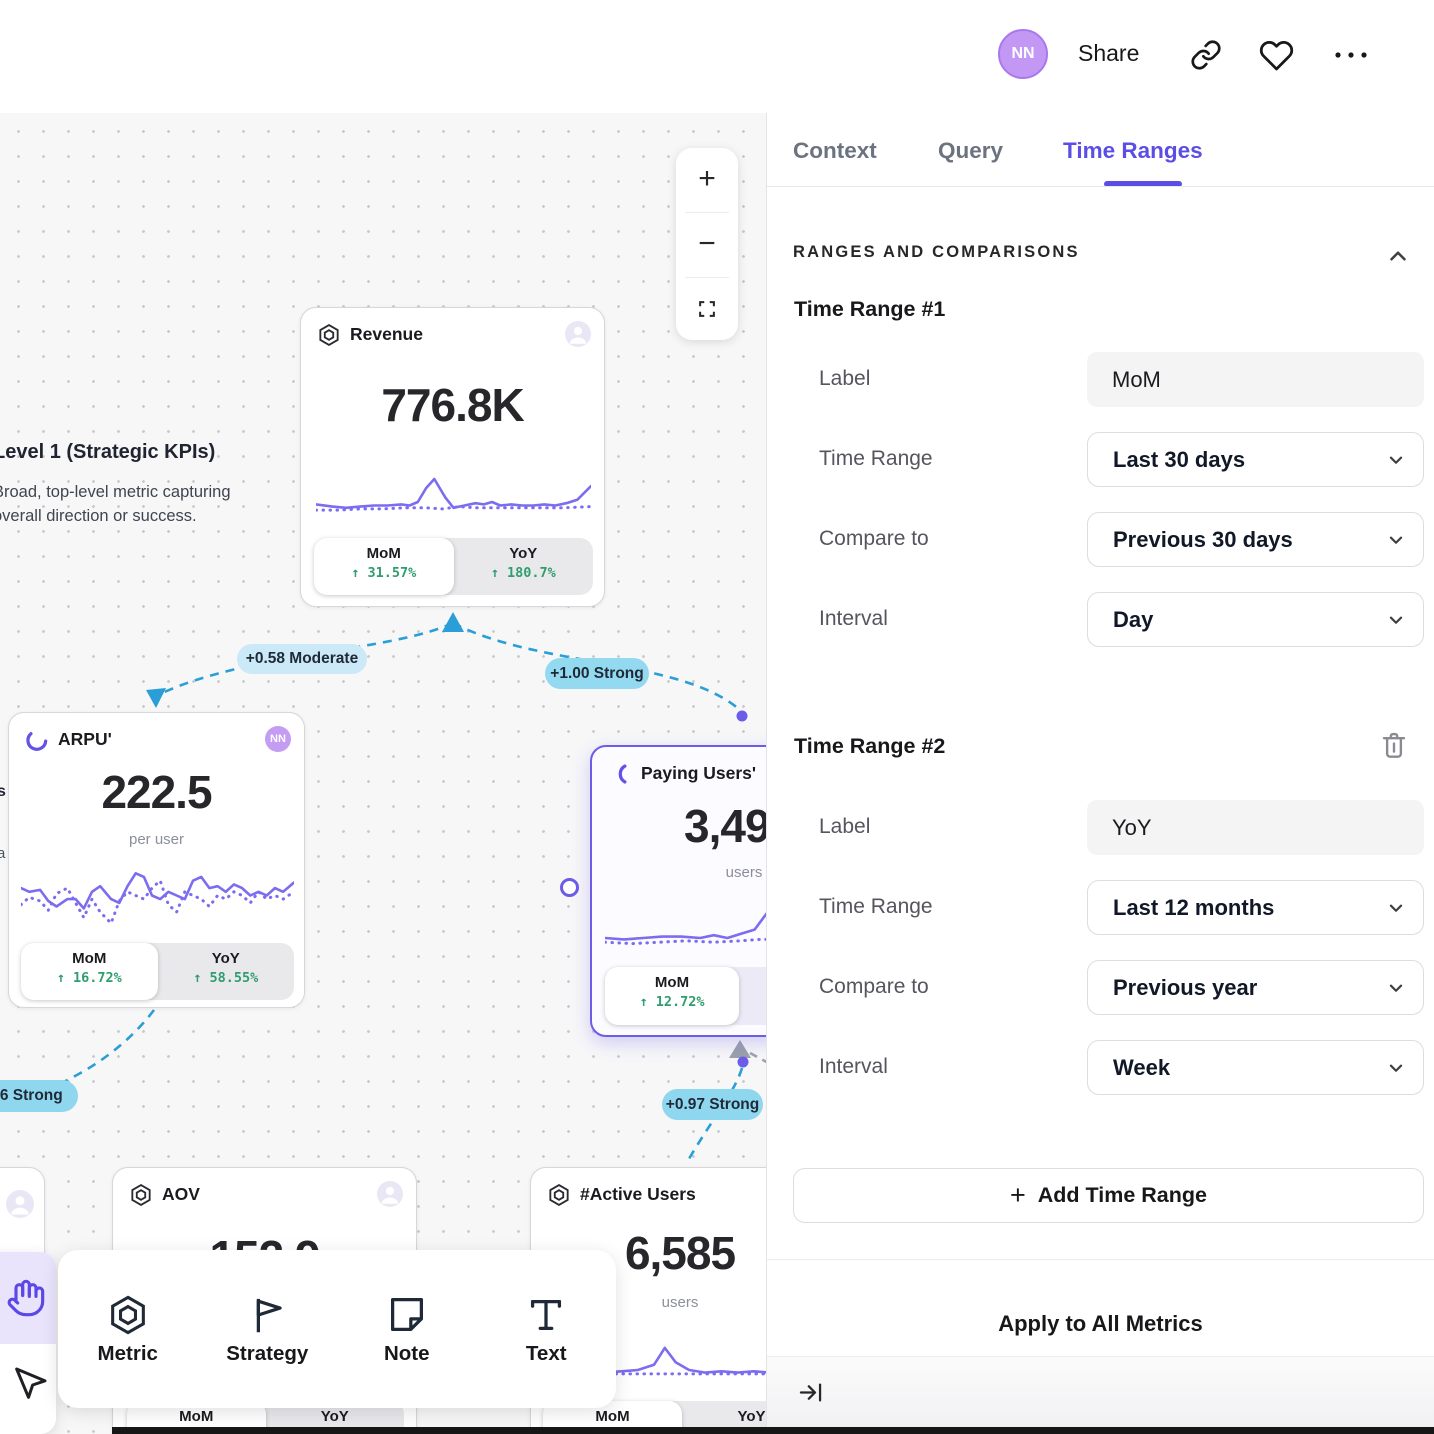  What do you see at coordinates (569, 887) in the screenshot?
I see `selection-handle` at bounding box center [569, 887].